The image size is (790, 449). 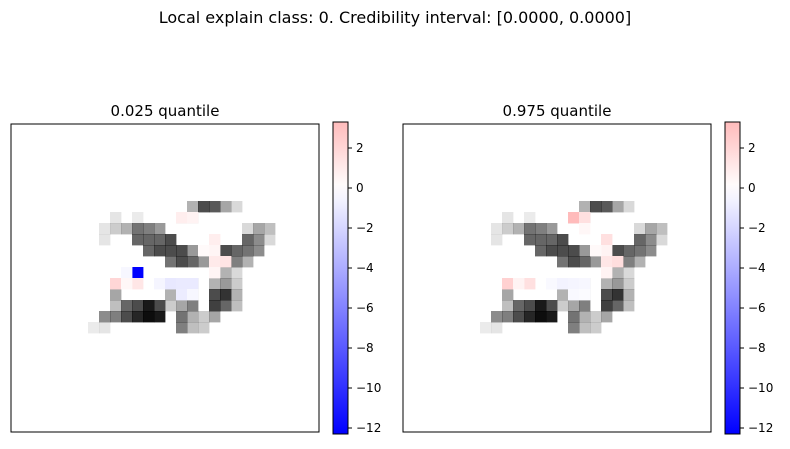 I want to click on panel-title: 0.025 quantile, so click(x=165, y=111).